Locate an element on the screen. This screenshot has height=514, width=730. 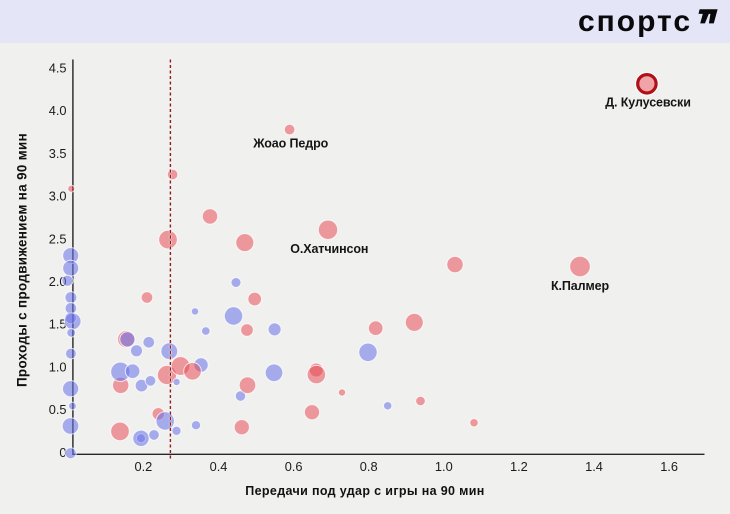
svg-text: спортс is located at coordinates (635, 21).